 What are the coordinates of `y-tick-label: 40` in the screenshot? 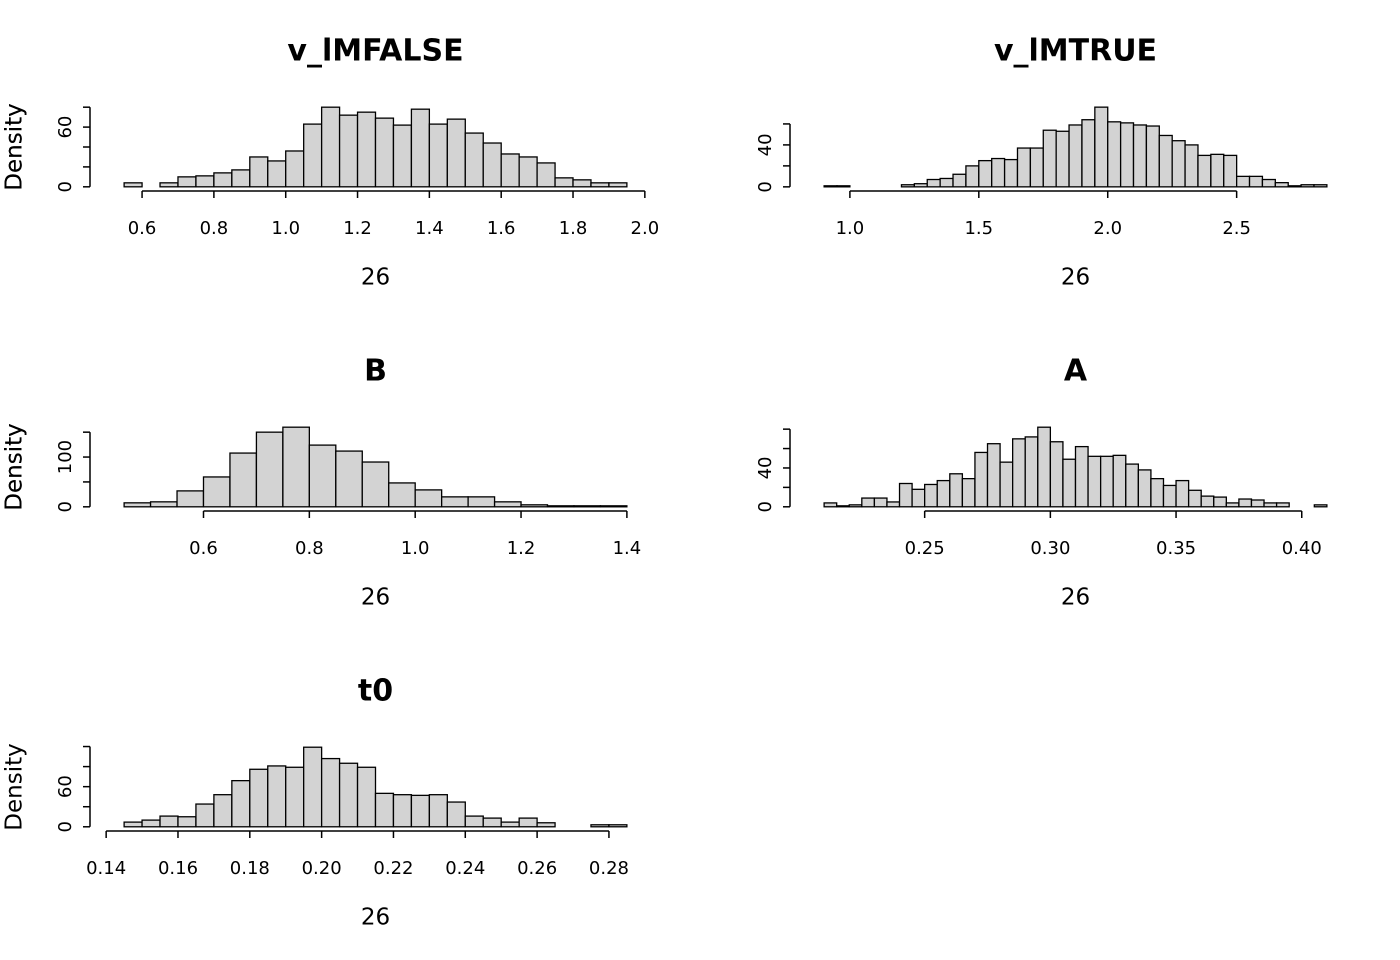 It's located at (765, 468).